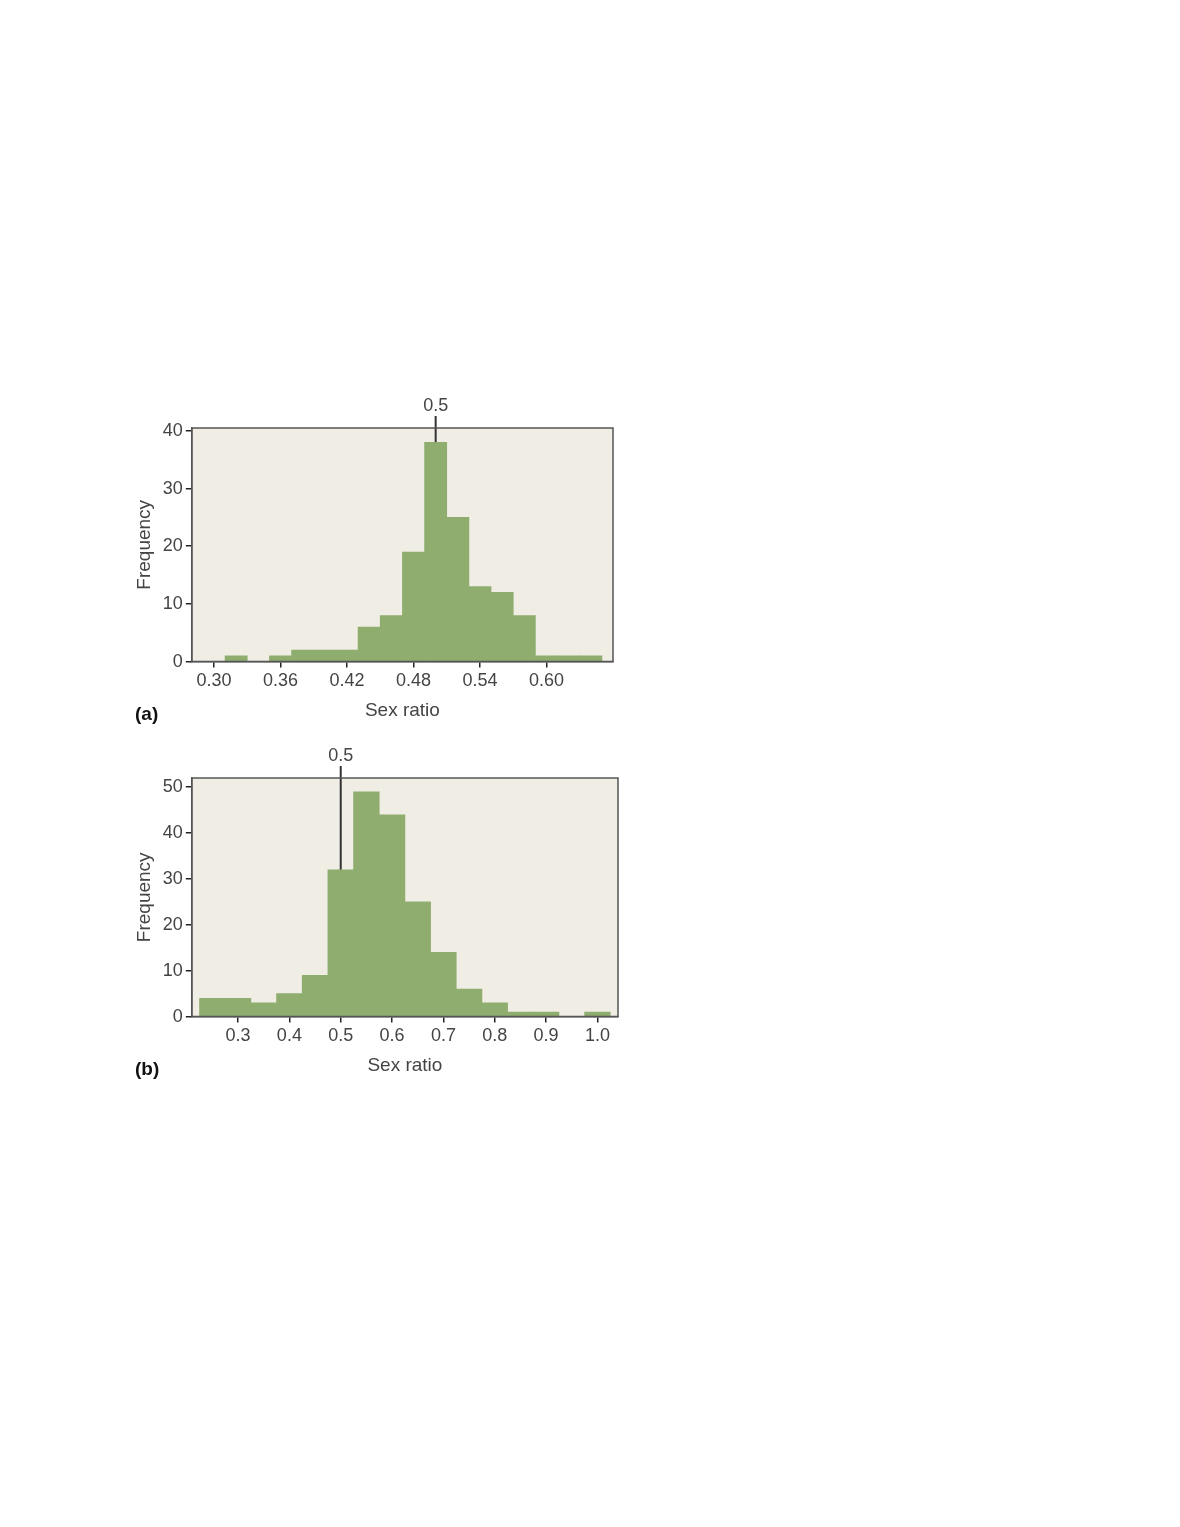  I want to click on x-tick-label: 0.5, so click(341, 1035).